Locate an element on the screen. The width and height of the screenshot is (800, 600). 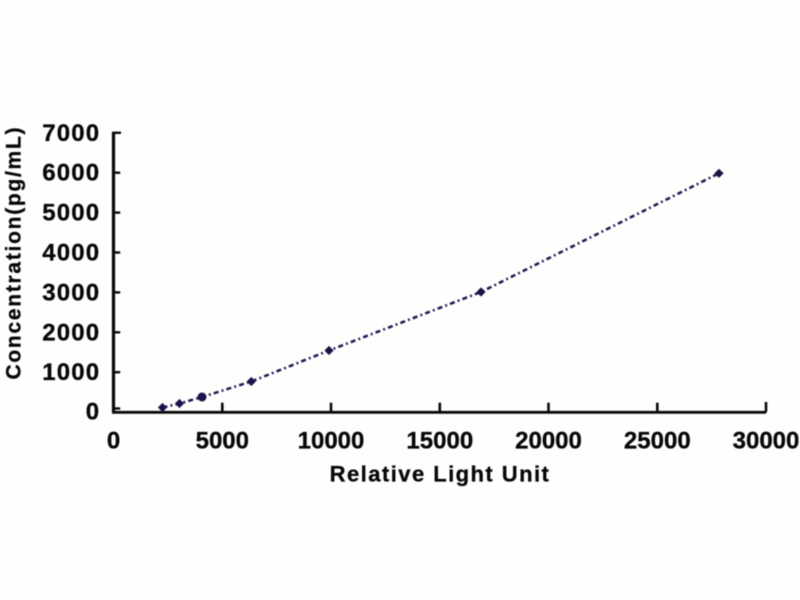
svg-text: 20000 is located at coordinates (548, 441).